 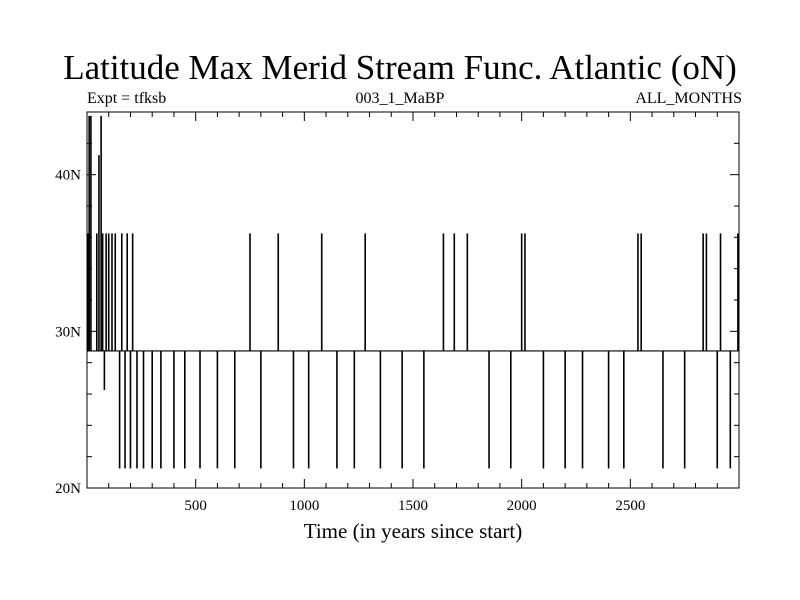 I want to click on experiment-label: Expt = tfksb, so click(x=127, y=98).